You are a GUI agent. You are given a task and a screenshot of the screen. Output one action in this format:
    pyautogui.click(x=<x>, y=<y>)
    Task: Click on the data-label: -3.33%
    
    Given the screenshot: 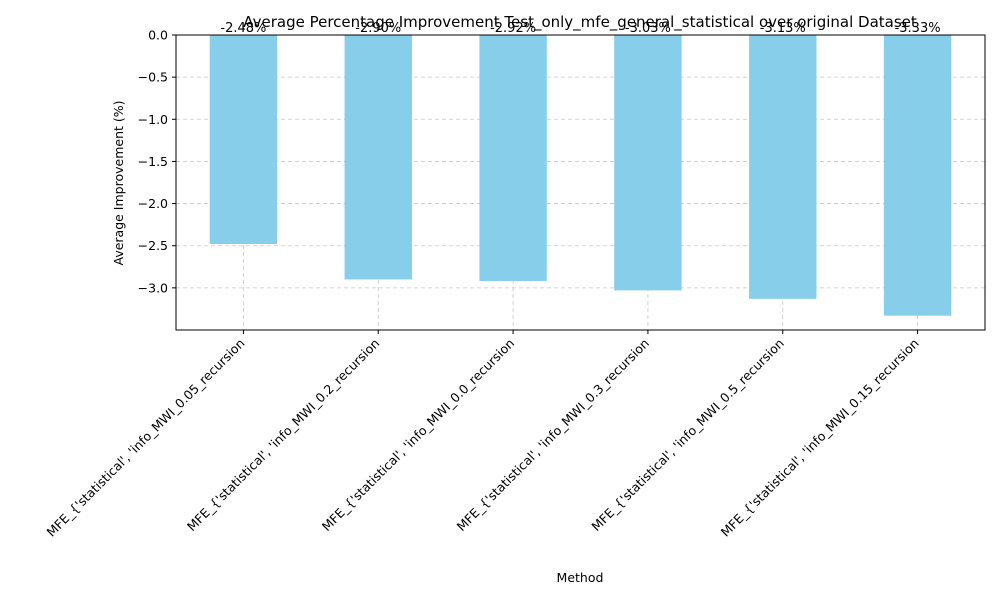 What is the action you would take?
    pyautogui.click(x=918, y=28)
    